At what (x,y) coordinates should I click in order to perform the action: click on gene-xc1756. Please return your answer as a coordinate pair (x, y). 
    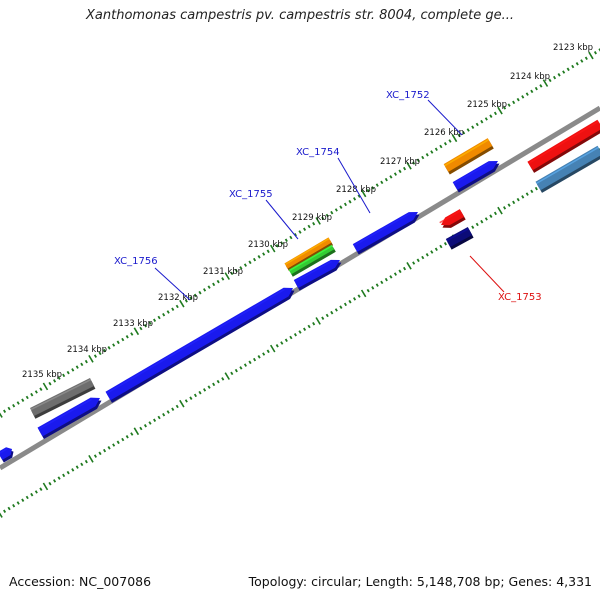
    Looking at the image, I should click on (200, 345).